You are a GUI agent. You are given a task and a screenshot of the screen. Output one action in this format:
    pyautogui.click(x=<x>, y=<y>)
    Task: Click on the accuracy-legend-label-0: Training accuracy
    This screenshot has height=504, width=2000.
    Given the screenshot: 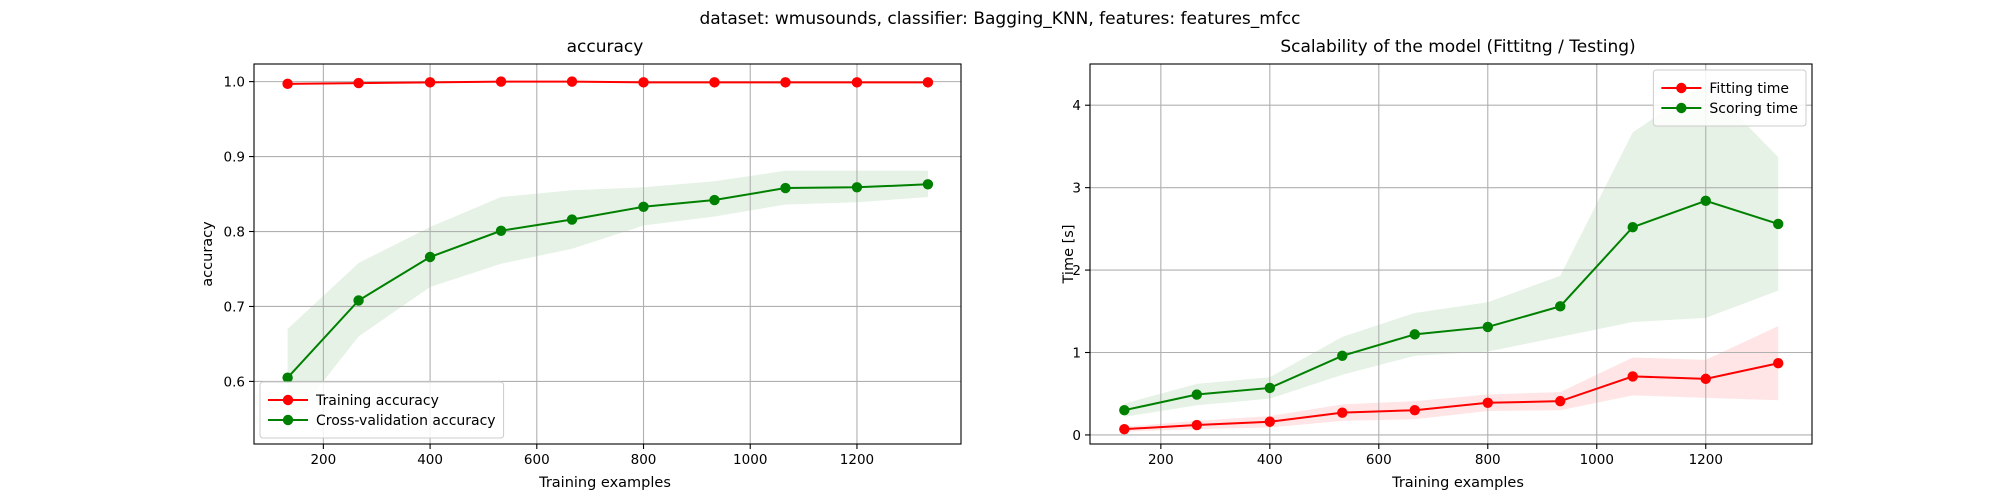 What is the action you would take?
    pyautogui.click(x=377, y=401)
    